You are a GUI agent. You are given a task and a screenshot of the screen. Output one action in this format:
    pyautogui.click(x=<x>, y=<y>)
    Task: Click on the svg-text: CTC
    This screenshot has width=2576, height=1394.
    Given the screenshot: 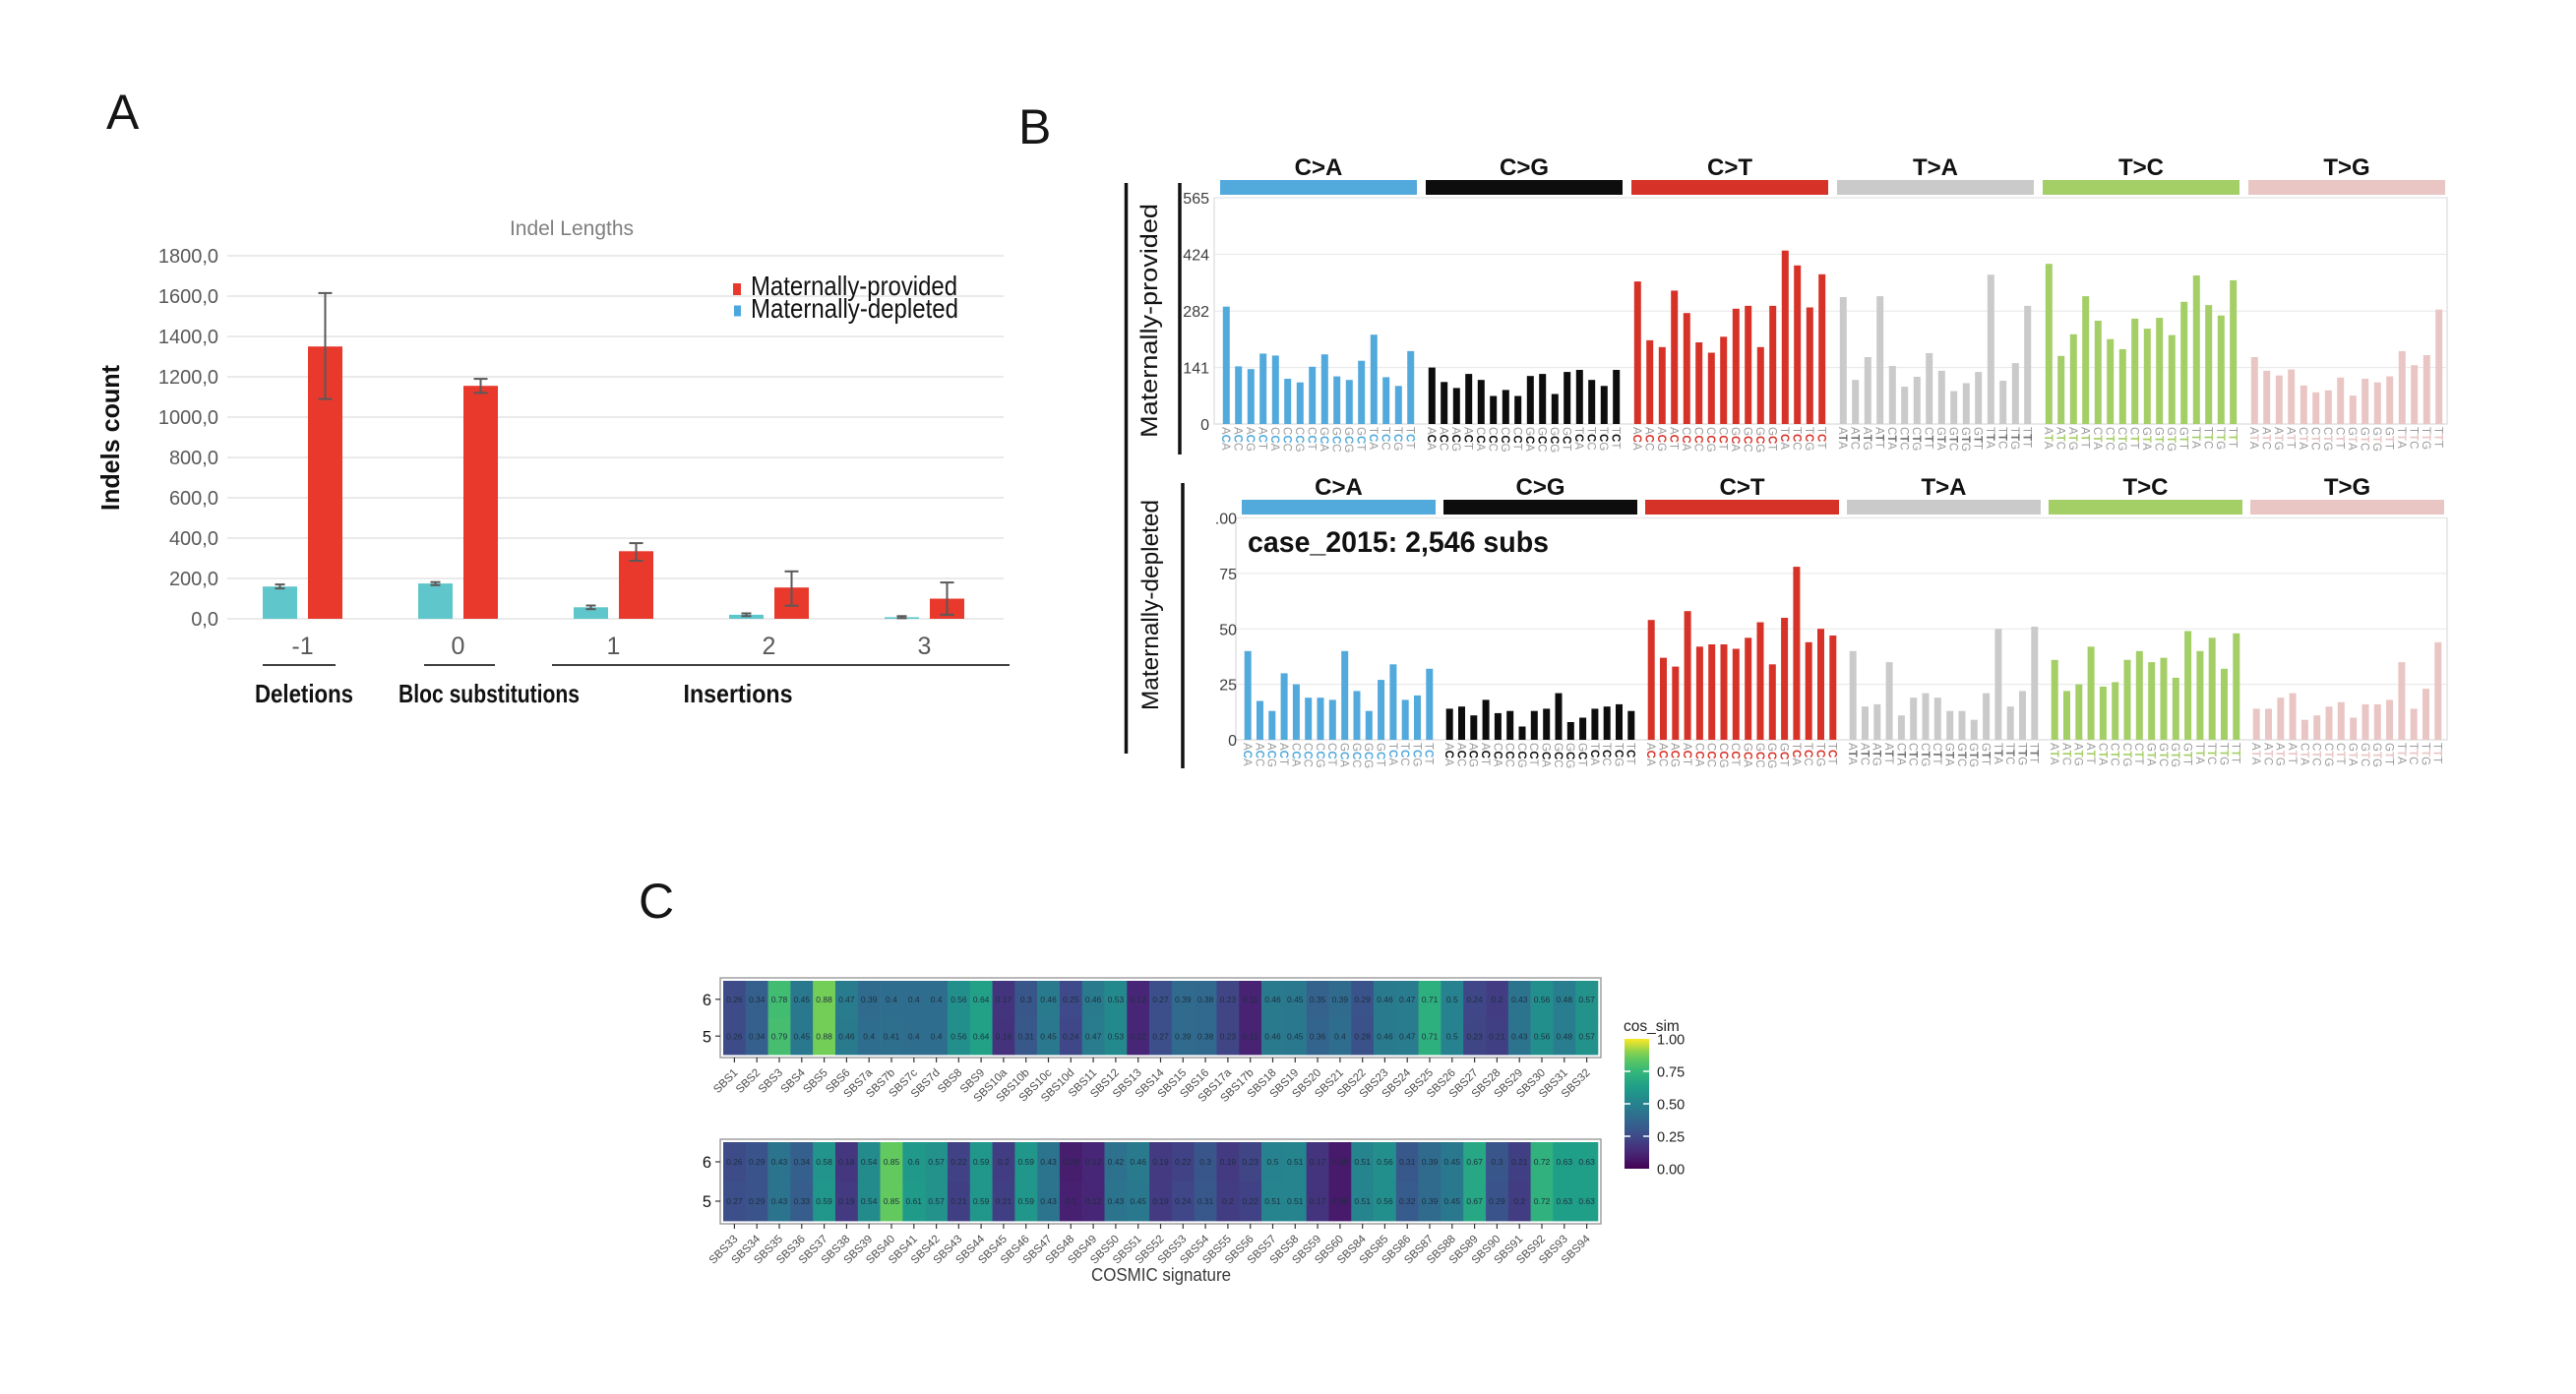 What is the action you would take?
    pyautogui.click(x=1904, y=439)
    